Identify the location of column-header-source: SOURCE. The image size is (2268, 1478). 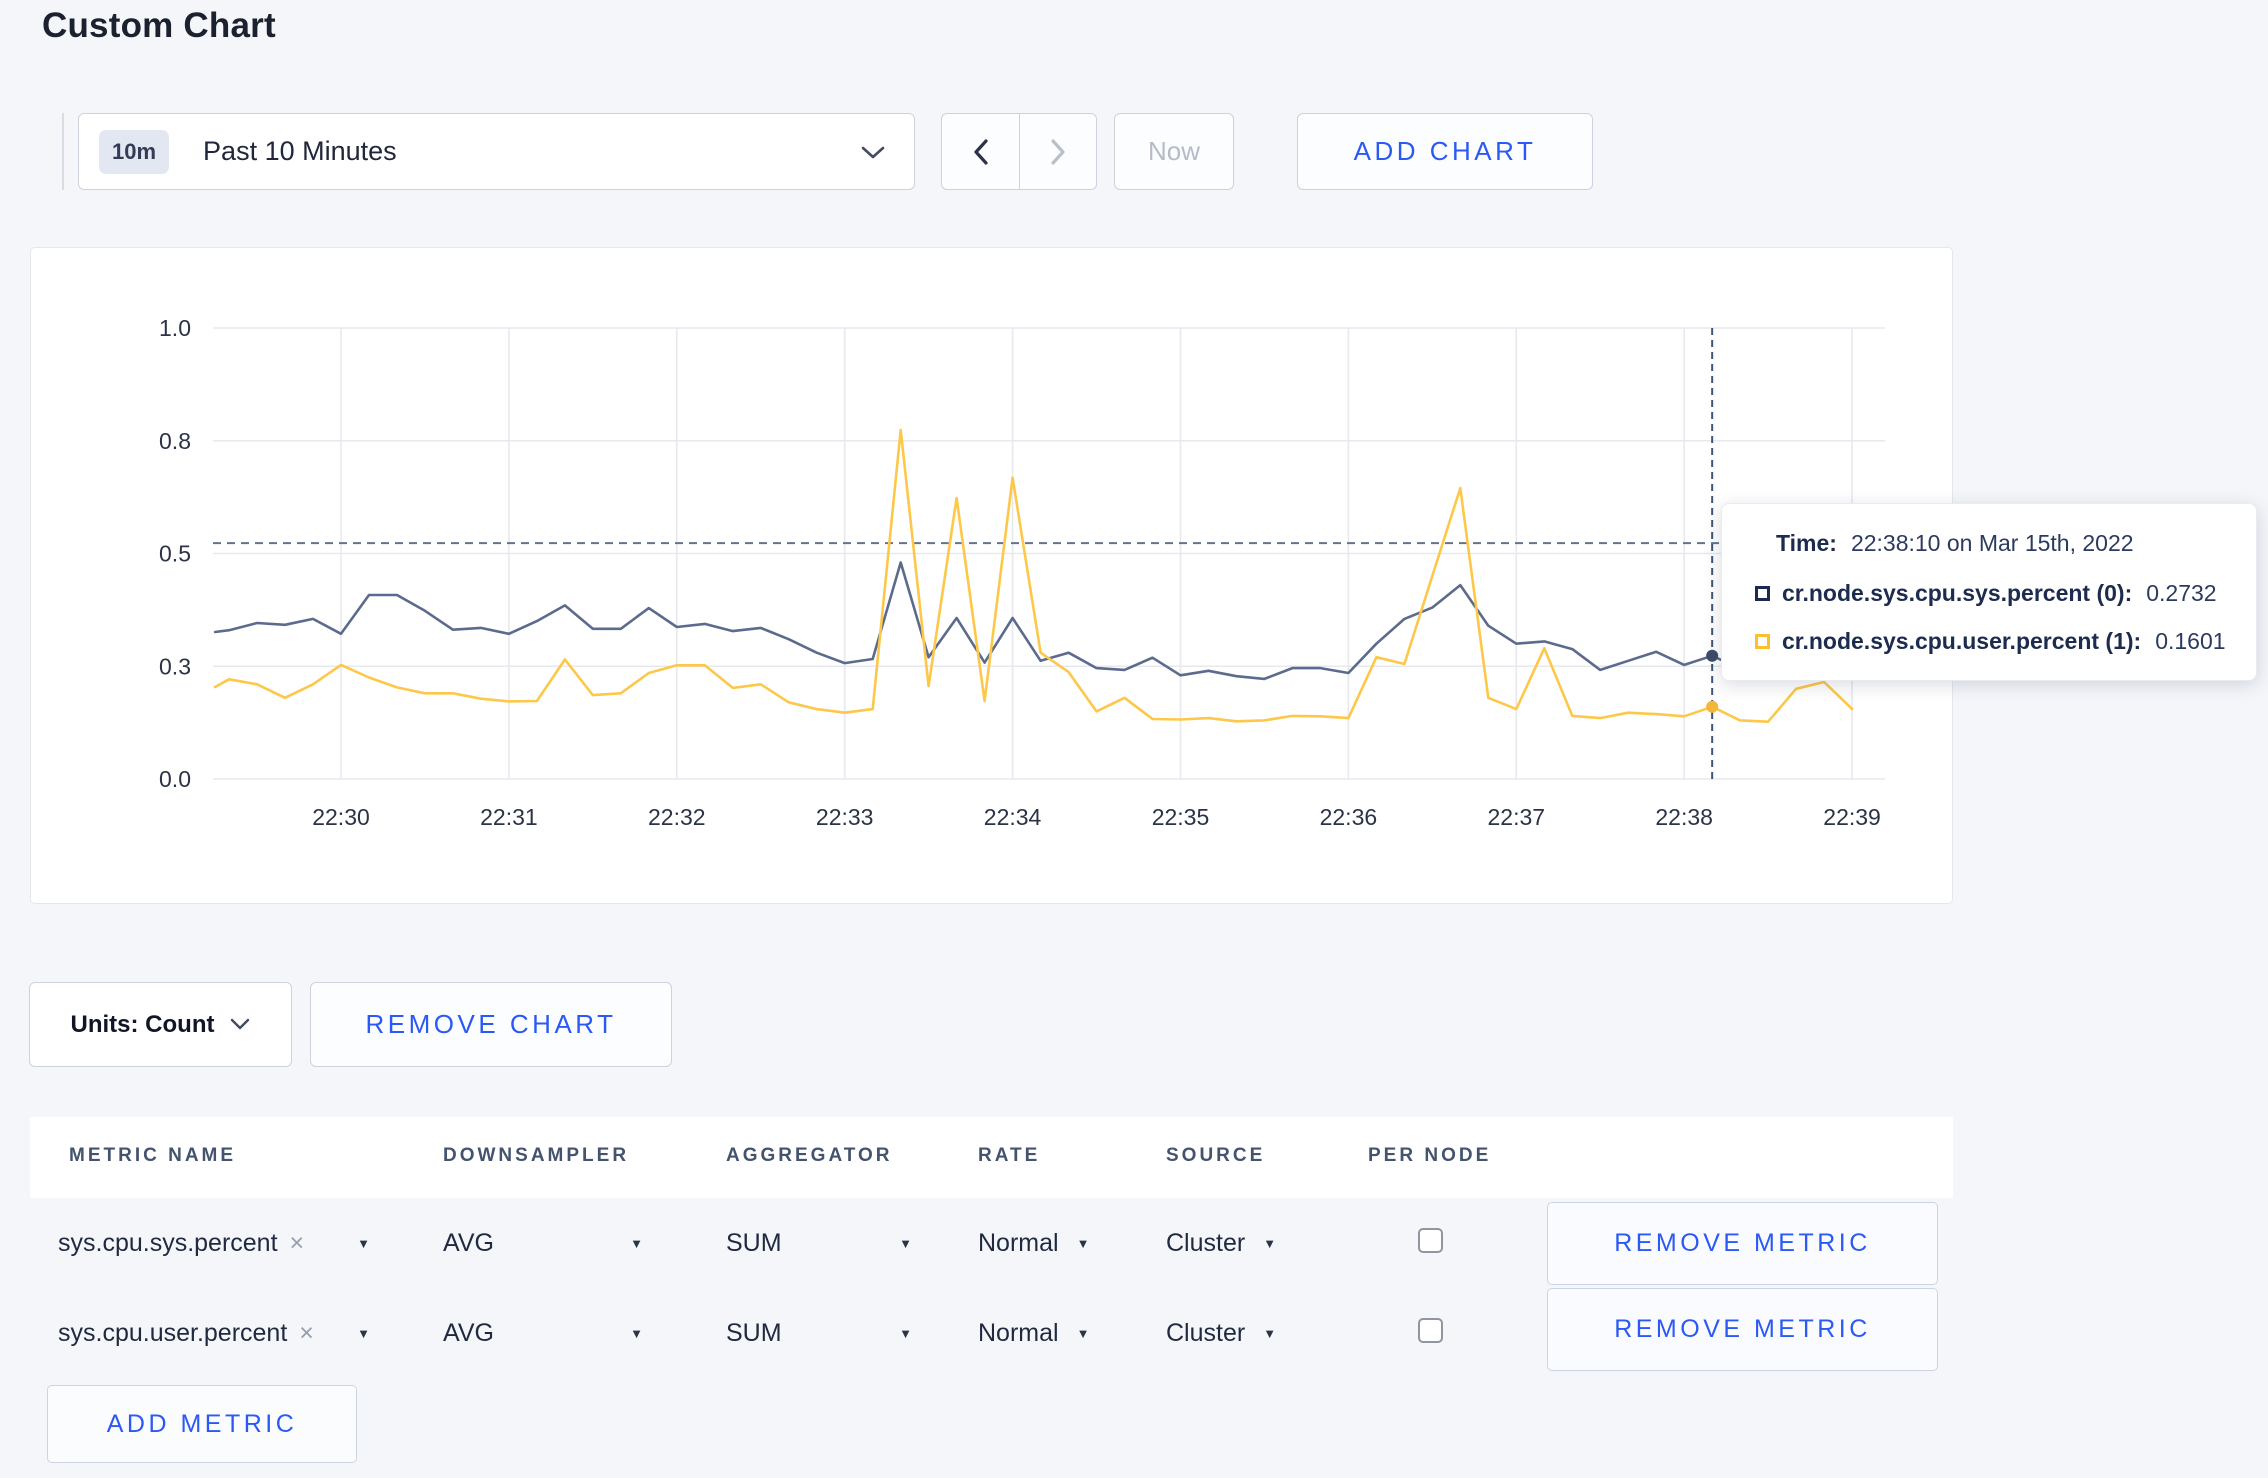
(1216, 1155).